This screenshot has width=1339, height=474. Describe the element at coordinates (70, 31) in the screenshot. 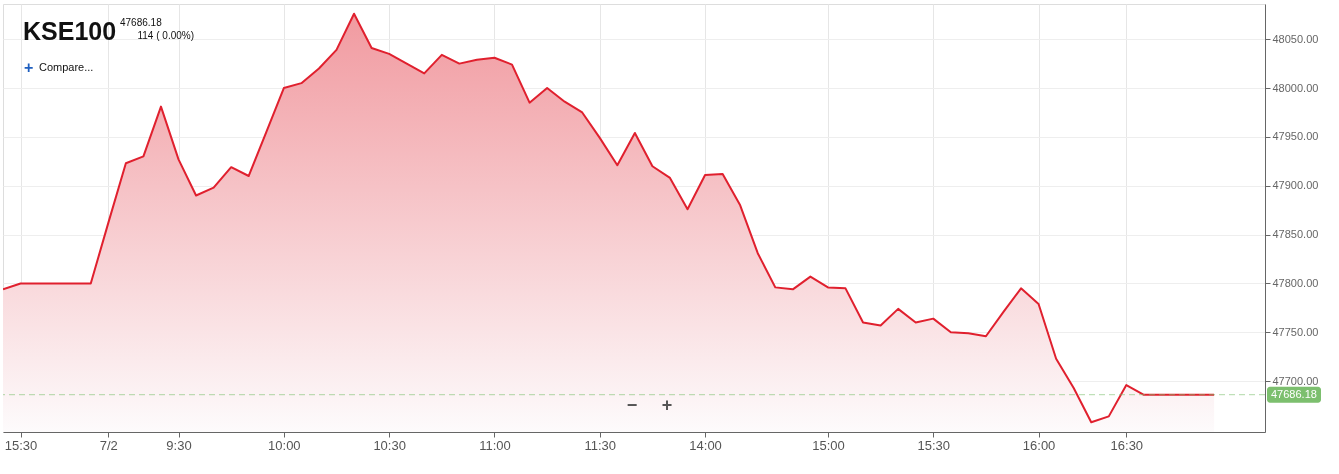

I see `text: KSE100` at that location.